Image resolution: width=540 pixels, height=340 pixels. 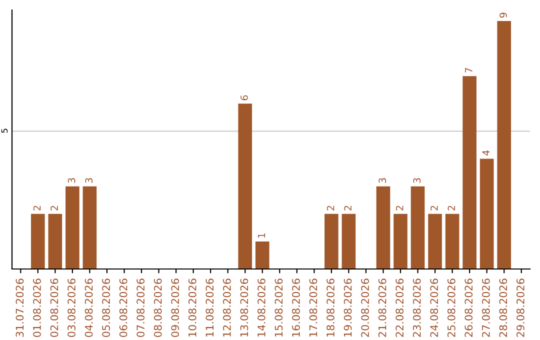 What do you see at coordinates (244, 97) in the screenshot?
I see `data-label: 6` at bounding box center [244, 97].